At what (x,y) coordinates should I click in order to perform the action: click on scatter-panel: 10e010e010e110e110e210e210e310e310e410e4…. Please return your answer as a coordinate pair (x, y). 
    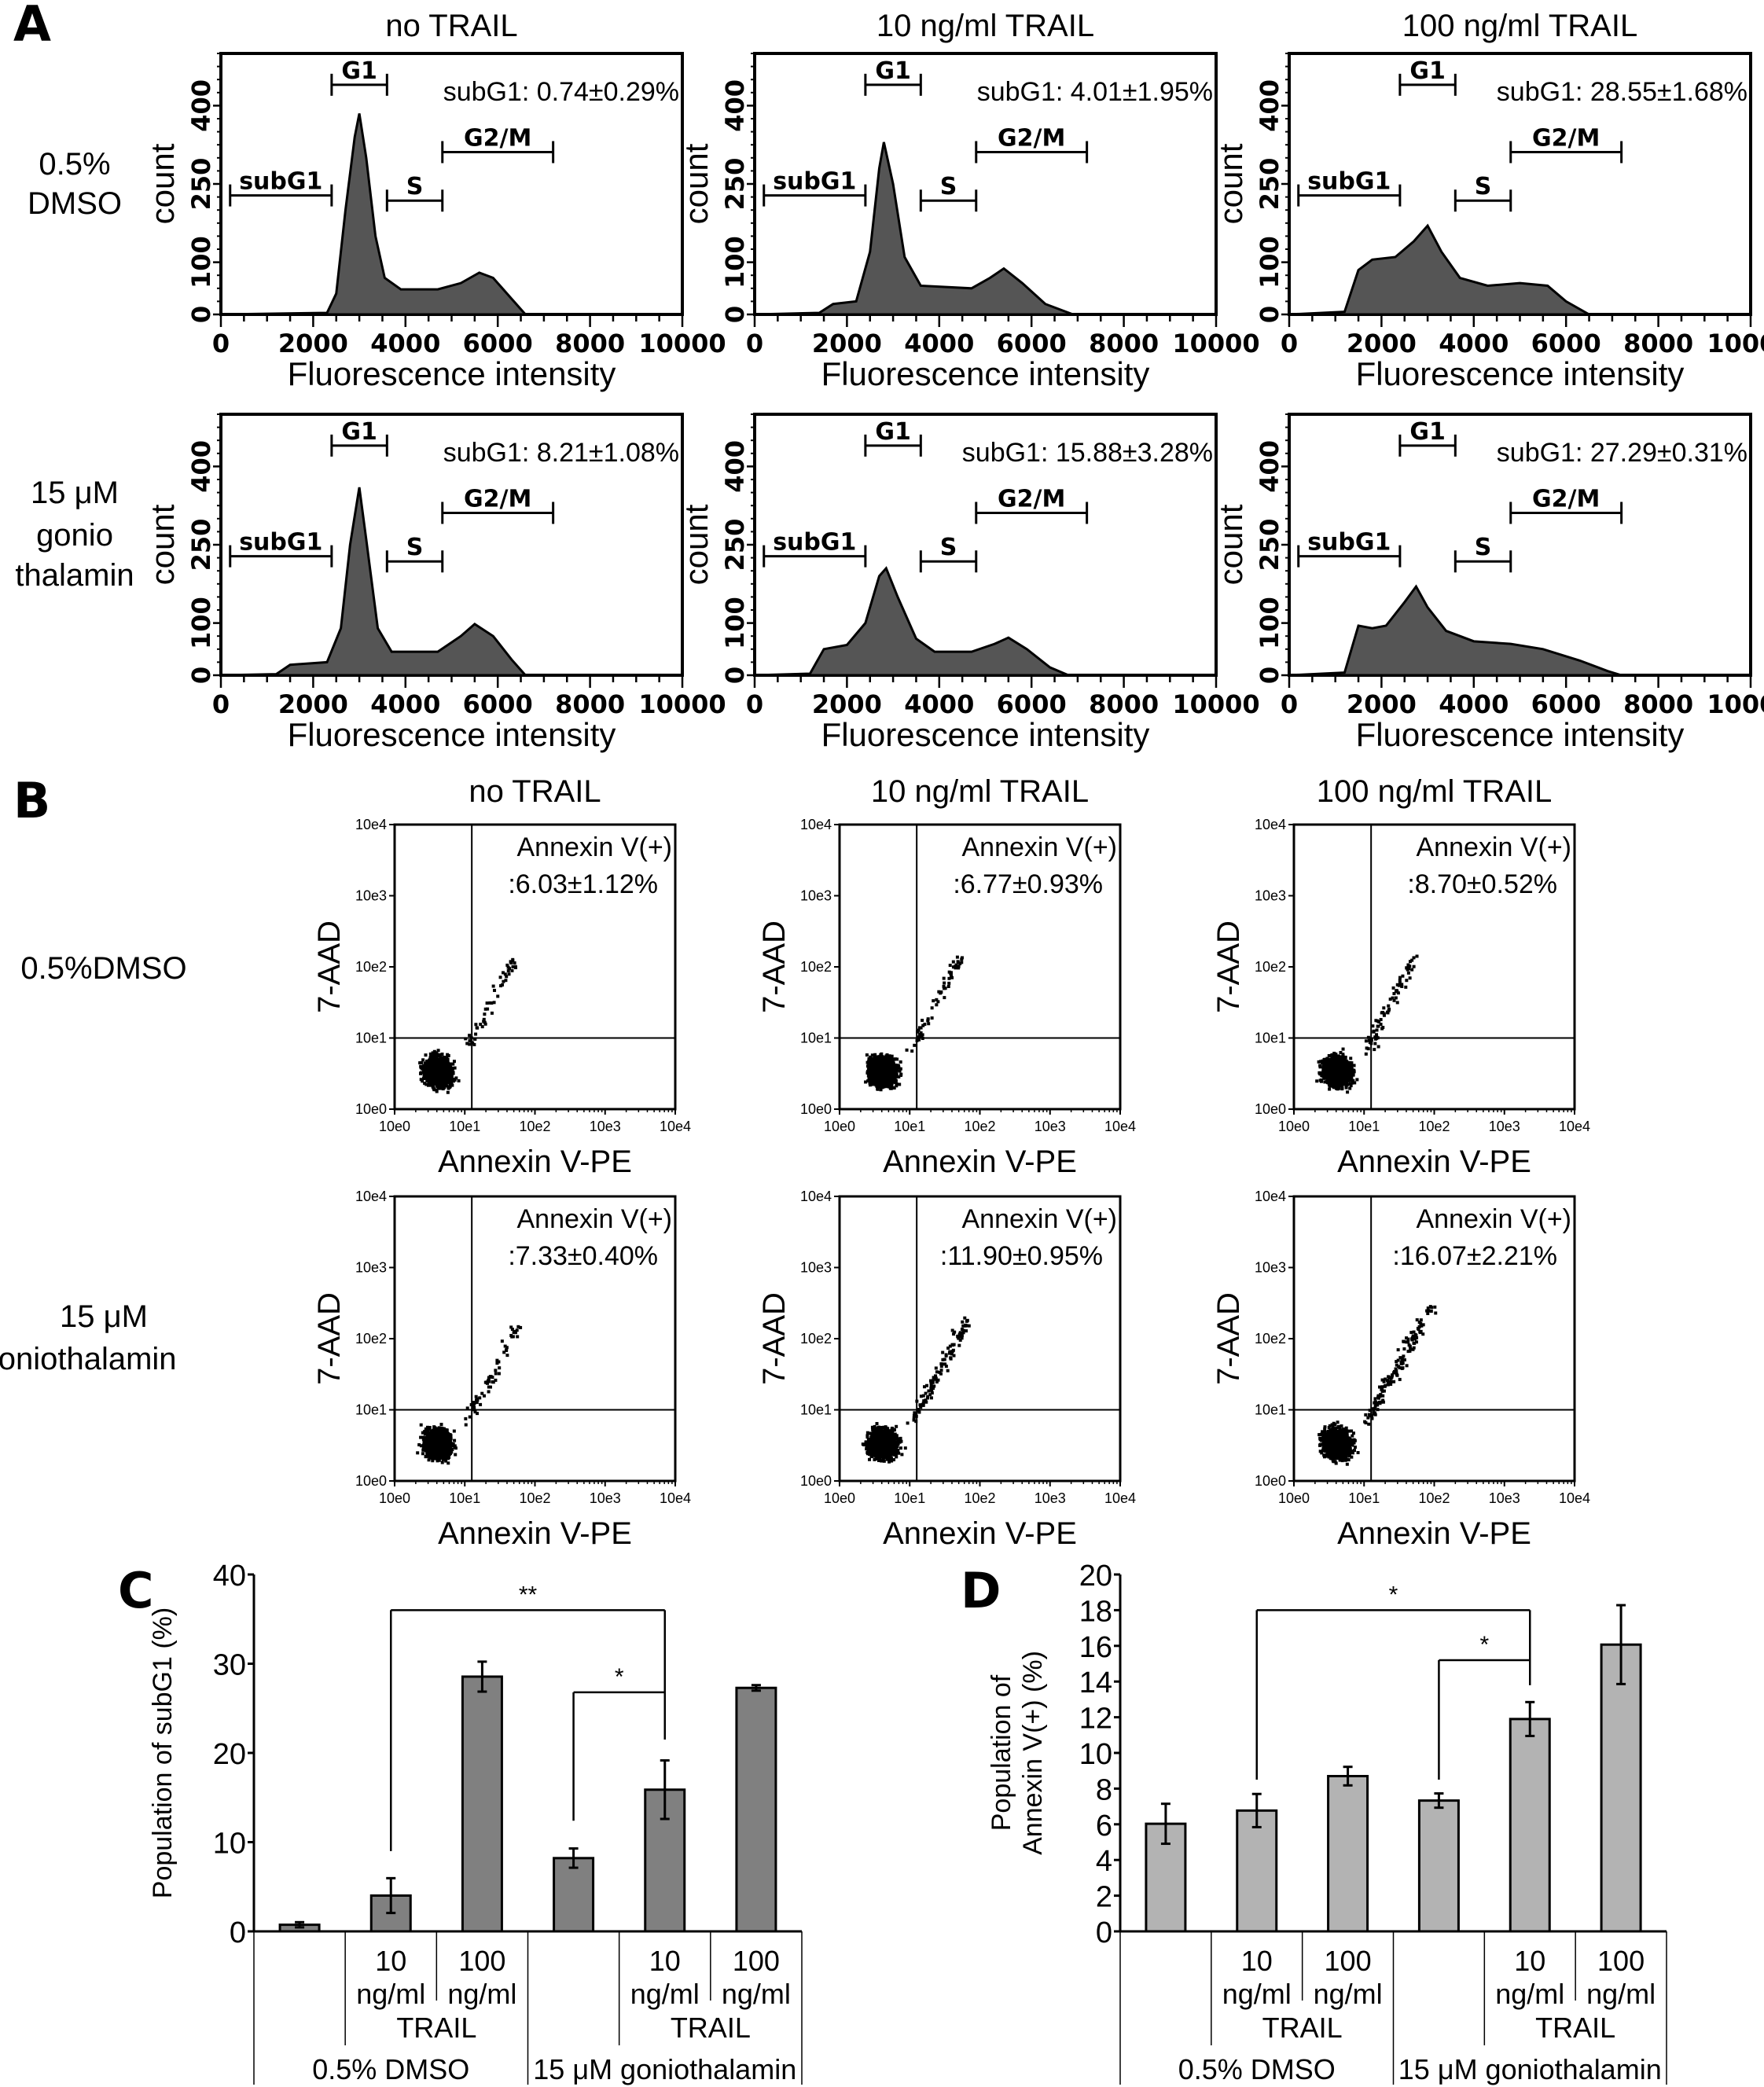
    Looking at the image, I should click on (501, 998).